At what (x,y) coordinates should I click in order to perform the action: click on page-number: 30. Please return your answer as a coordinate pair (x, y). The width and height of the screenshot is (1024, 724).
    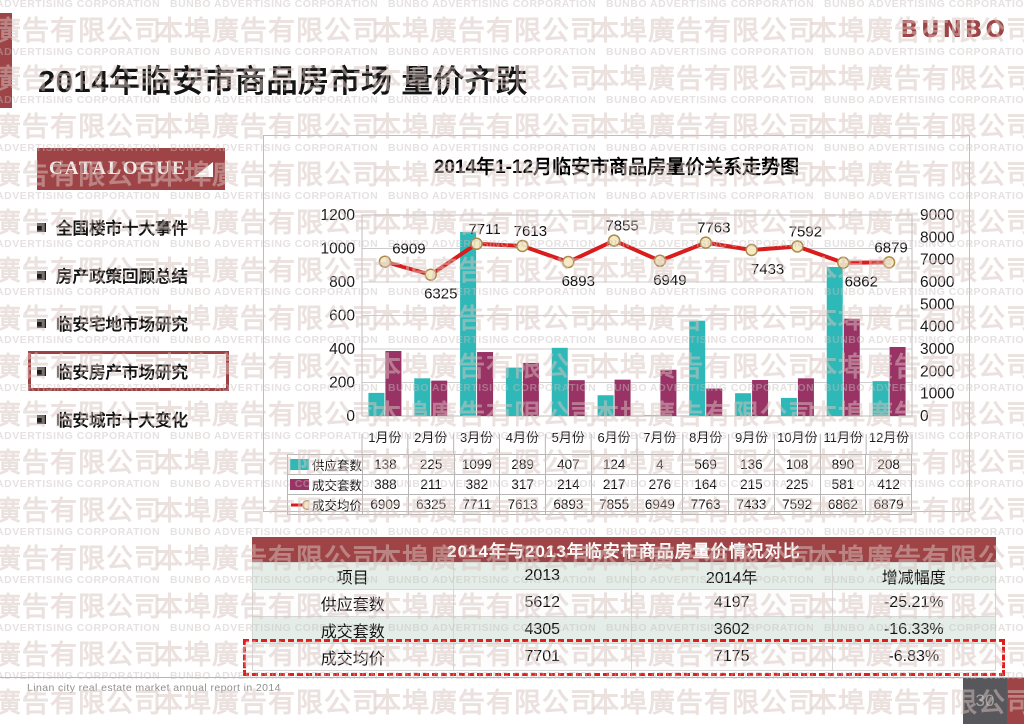
    Looking at the image, I should click on (985, 700).